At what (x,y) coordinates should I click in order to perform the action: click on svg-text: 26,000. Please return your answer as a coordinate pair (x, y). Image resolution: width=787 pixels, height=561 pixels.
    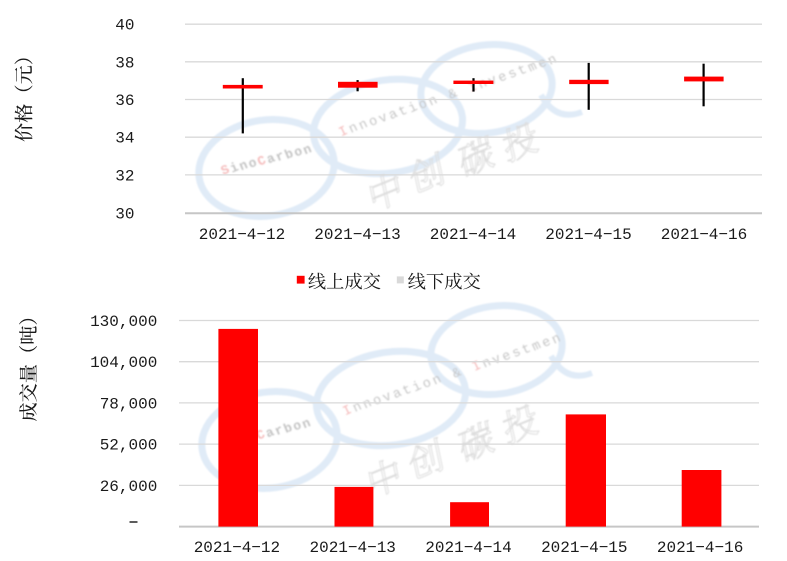
    Looking at the image, I should click on (129, 487).